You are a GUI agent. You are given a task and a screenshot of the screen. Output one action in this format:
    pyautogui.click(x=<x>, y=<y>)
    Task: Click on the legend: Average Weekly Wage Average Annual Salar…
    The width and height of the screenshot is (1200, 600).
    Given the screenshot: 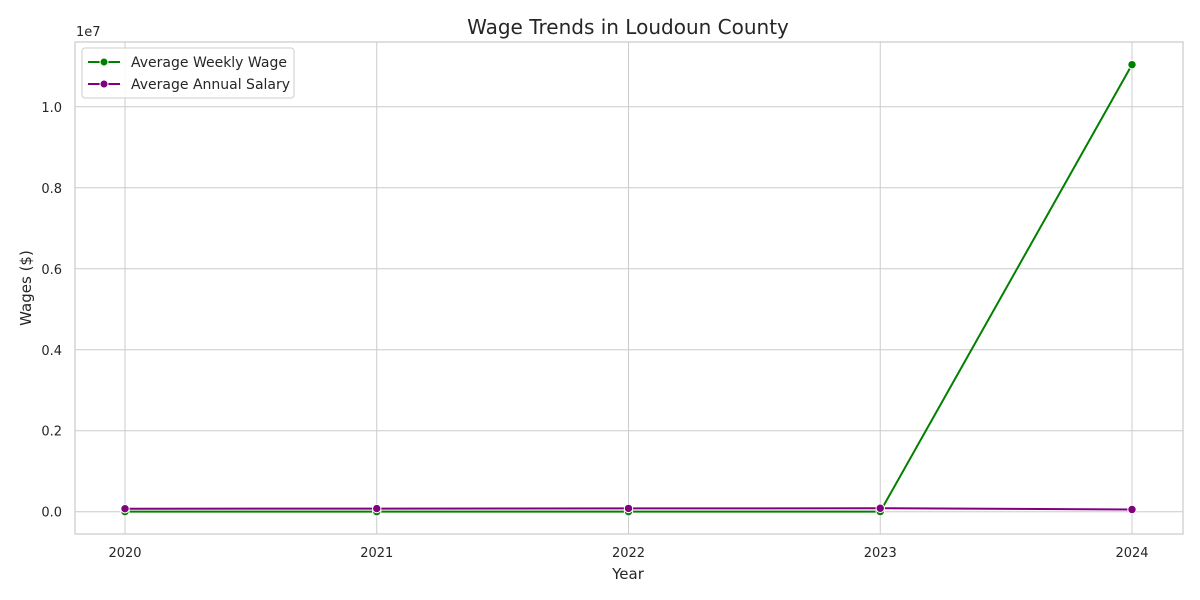 What is the action you would take?
    pyautogui.click(x=188, y=73)
    